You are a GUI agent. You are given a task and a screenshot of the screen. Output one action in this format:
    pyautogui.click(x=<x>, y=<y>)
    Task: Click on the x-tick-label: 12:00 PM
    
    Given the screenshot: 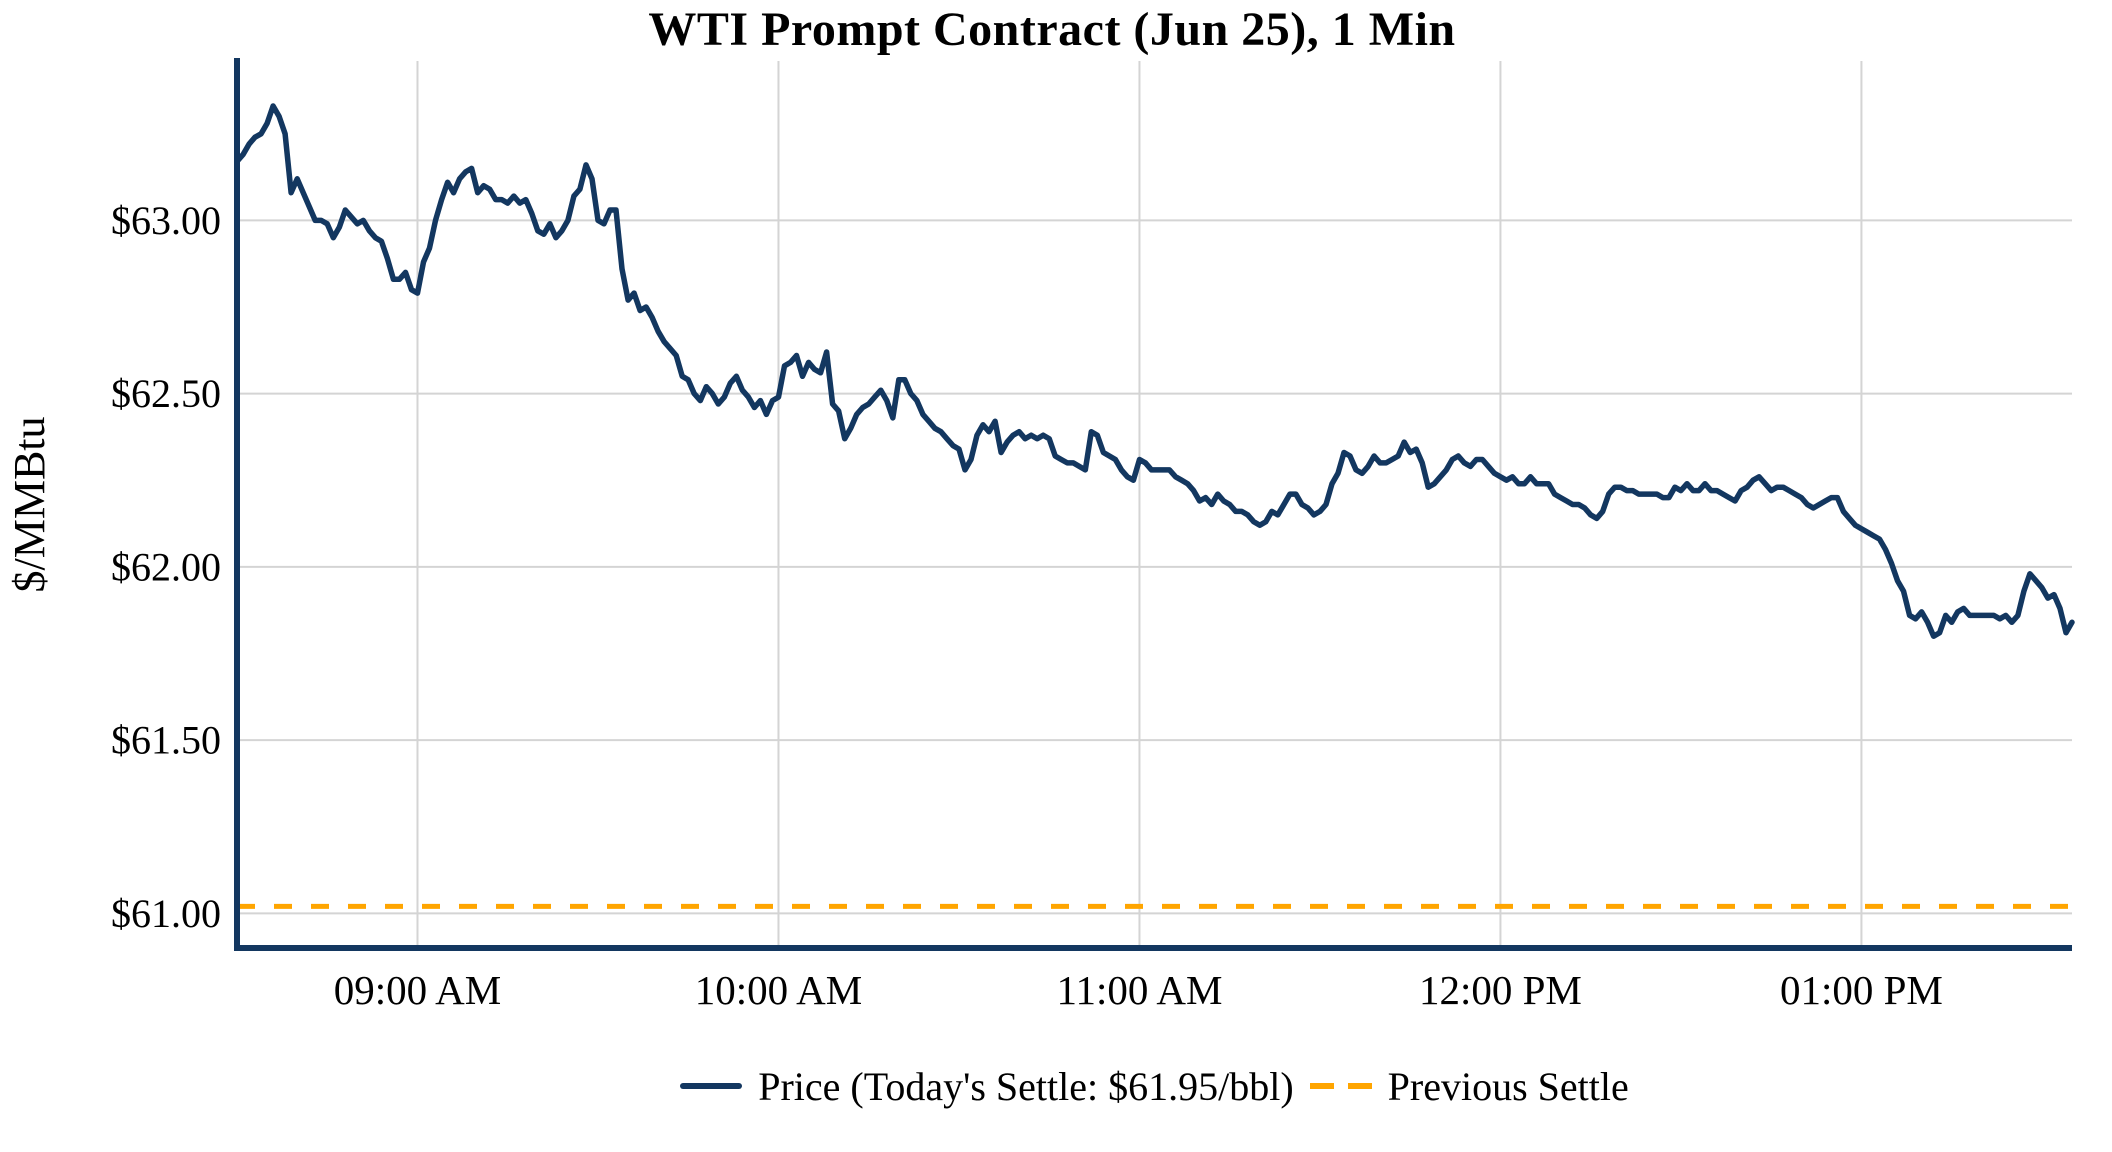 What is the action you would take?
    pyautogui.click(x=1500, y=990)
    